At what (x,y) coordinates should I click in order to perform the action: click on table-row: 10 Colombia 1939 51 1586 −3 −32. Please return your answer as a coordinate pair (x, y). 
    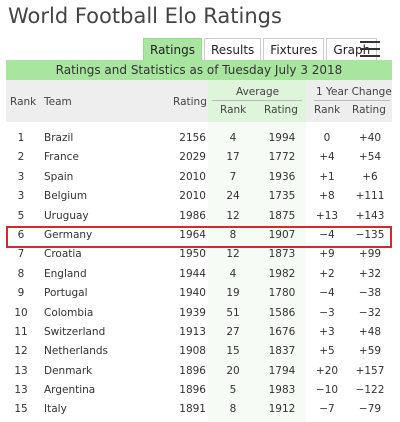
    Looking at the image, I should click on (199, 314).